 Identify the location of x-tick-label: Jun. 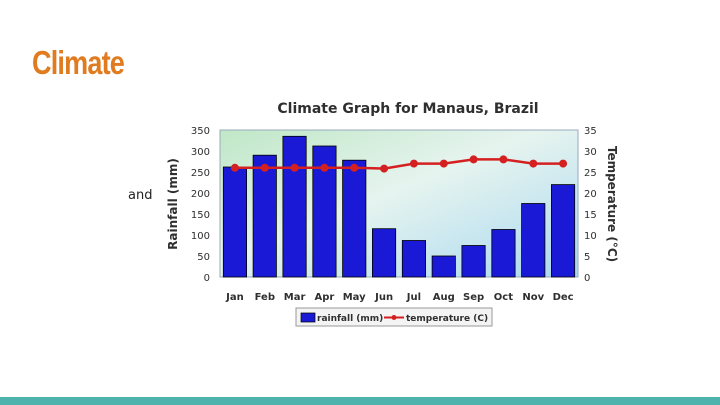
(383, 297).